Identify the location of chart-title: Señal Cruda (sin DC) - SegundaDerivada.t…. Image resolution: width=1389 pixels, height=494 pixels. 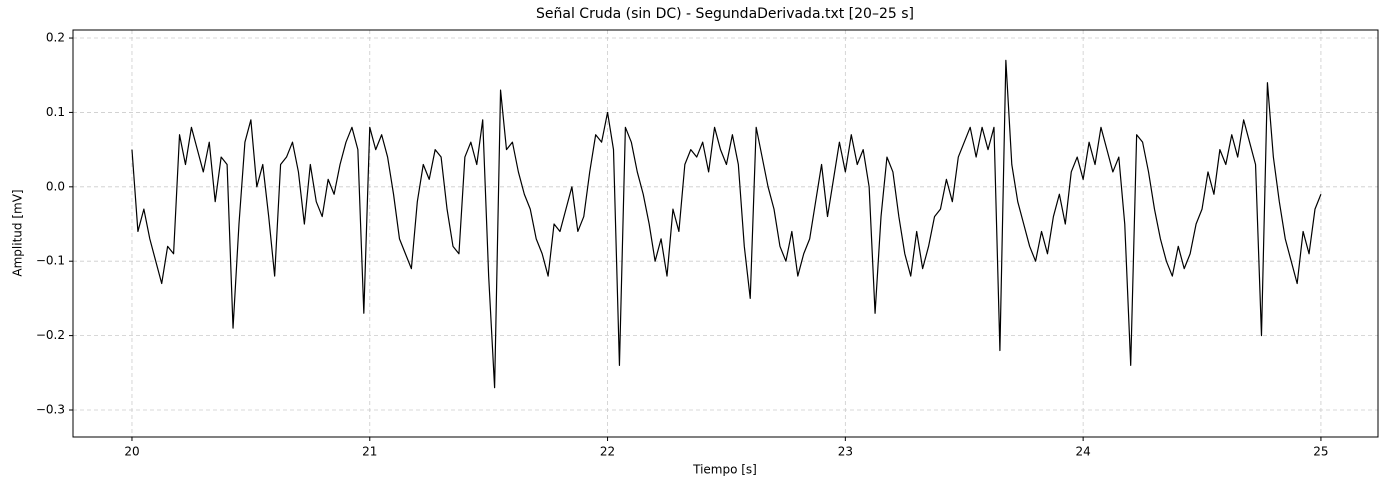
(725, 14).